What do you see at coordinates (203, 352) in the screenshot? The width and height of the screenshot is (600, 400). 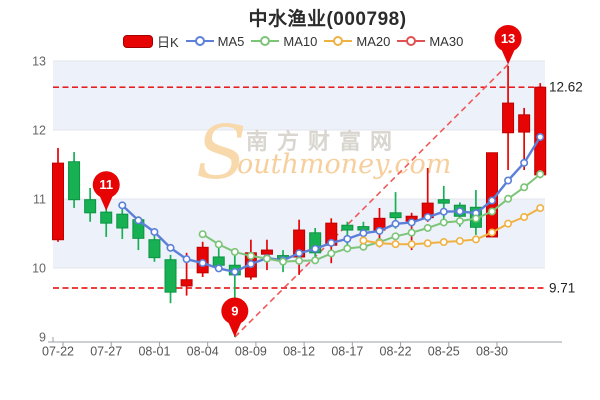 I see `x-tick-label: 08-04` at bounding box center [203, 352].